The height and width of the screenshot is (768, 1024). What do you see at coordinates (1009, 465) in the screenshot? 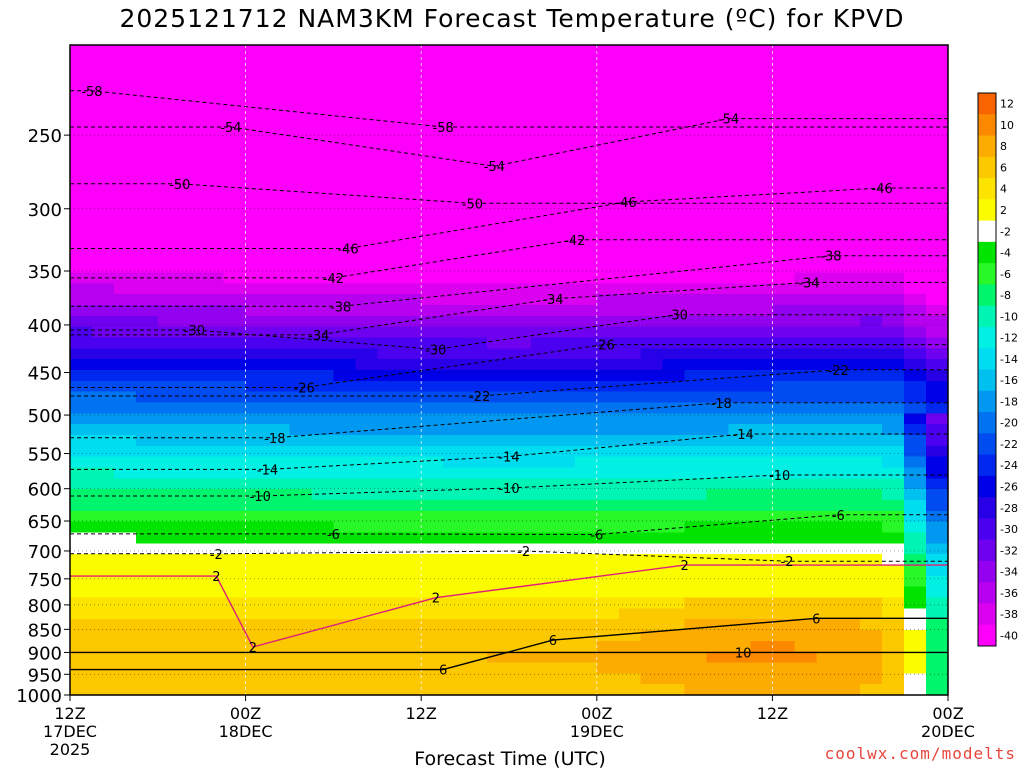
I see `colorbar-label: -24` at bounding box center [1009, 465].